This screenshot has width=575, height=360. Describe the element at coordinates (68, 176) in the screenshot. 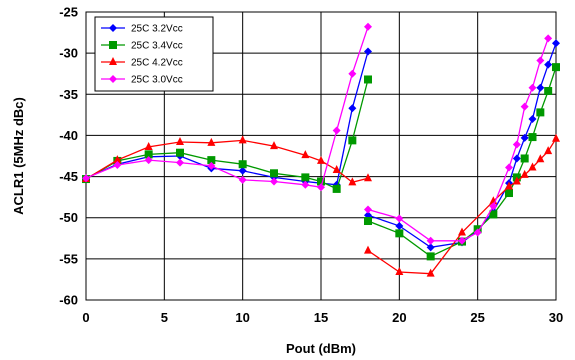

I see `y-tick-label: -45` at that location.